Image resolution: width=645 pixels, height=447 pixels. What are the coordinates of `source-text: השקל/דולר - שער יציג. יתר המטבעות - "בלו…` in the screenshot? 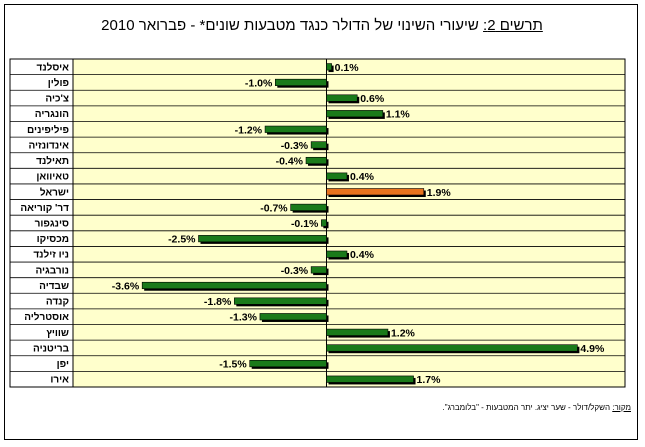 It's located at (526, 407).